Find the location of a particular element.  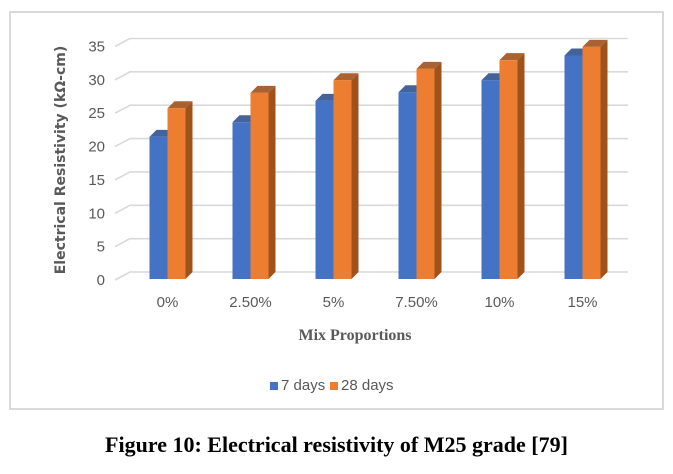

y-tick-label: 30 is located at coordinates (96, 80).